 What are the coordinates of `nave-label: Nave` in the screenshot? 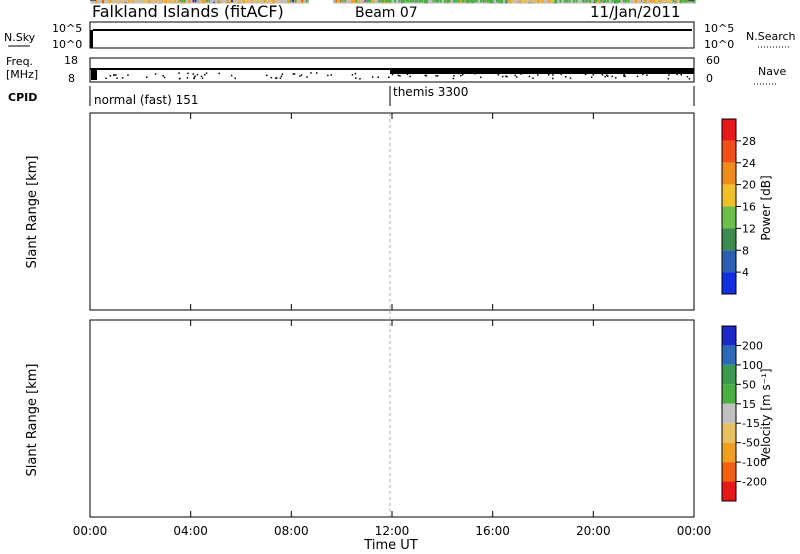 It's located at (772, 71).